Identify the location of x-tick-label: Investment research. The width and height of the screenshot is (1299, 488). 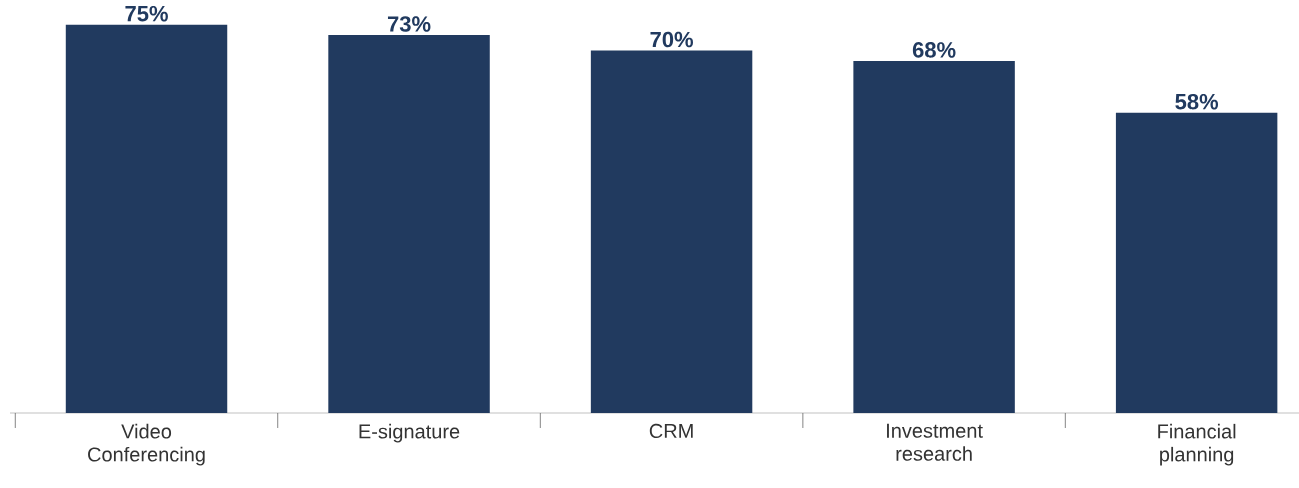
(935, 442).